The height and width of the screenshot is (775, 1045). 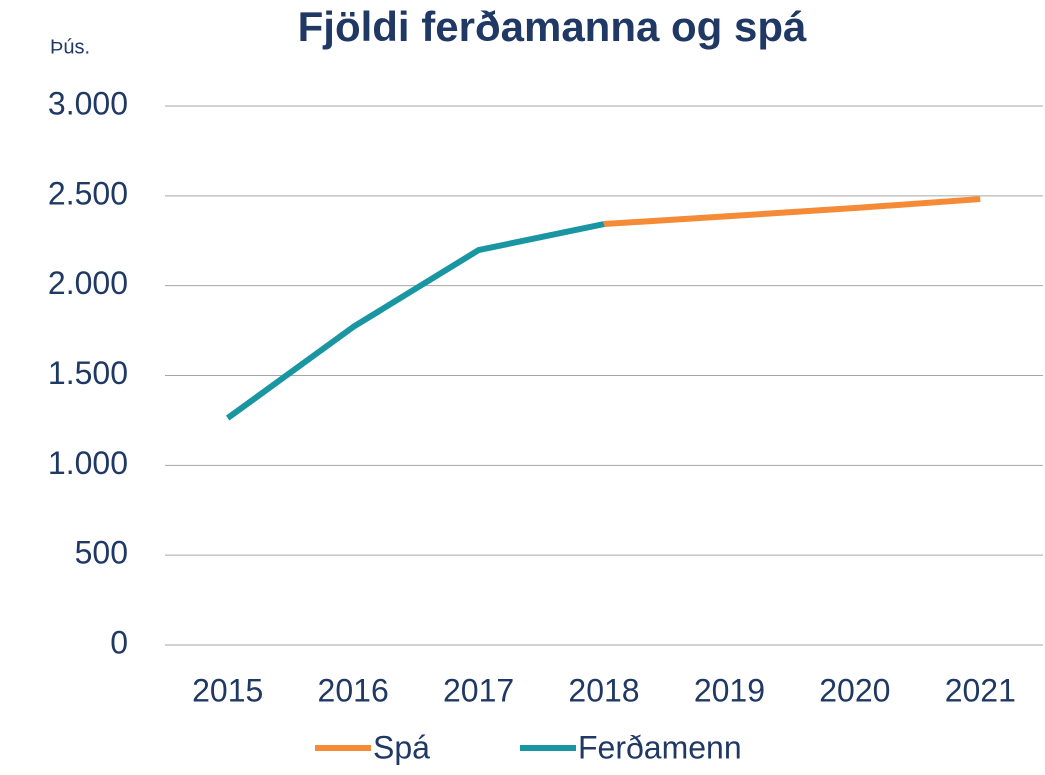 I want to click on x-tick-label: 2021, so click(x=980, y=690).